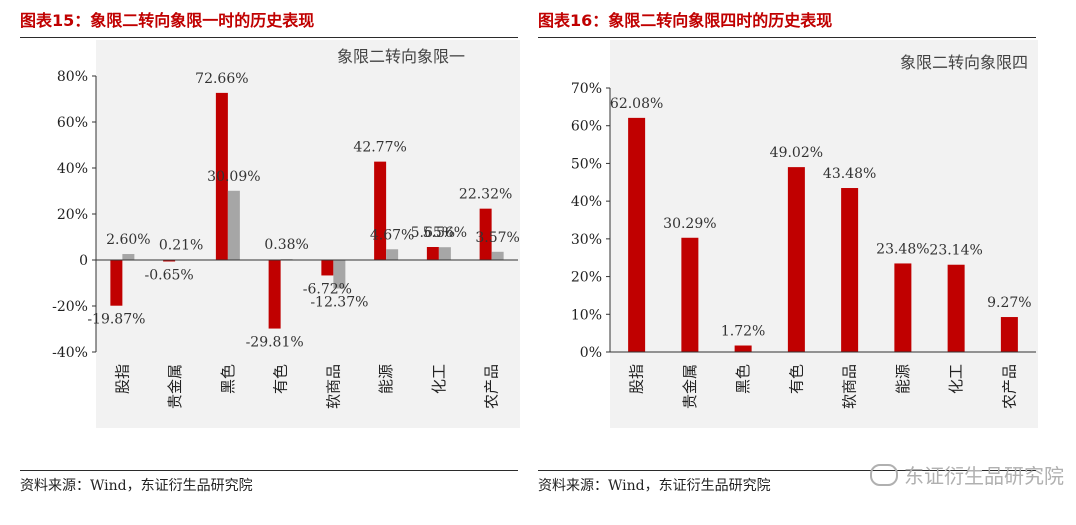 Image resolution: width=1076 pixels, height=525 pixels. I want to click on chart-0-ytick-label: -40%, so click(70, 353).